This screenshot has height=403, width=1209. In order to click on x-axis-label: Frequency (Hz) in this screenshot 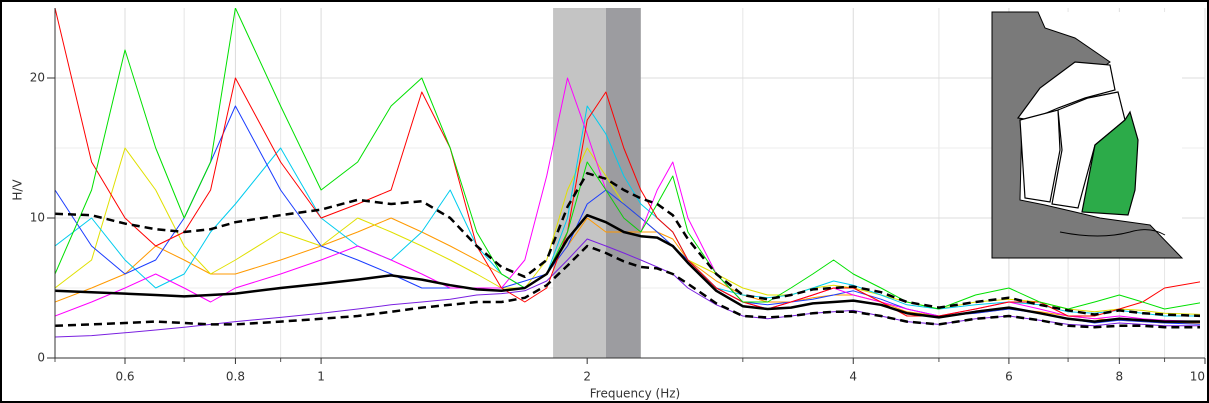, I will do `click(635, 394)`.